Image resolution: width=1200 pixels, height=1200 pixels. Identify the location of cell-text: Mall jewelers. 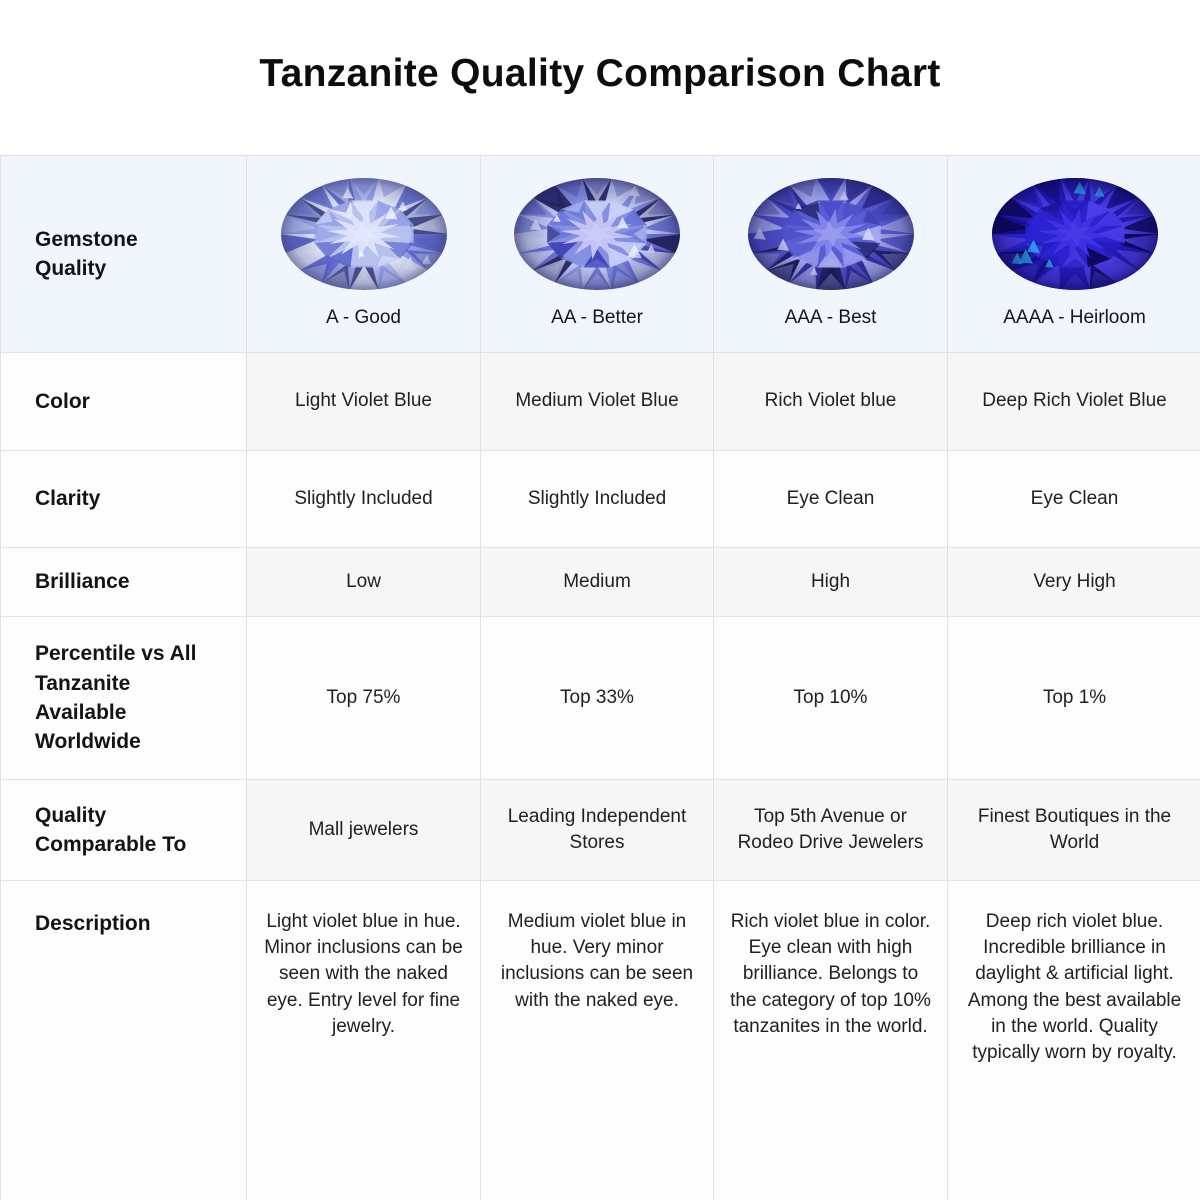
(363, 829).